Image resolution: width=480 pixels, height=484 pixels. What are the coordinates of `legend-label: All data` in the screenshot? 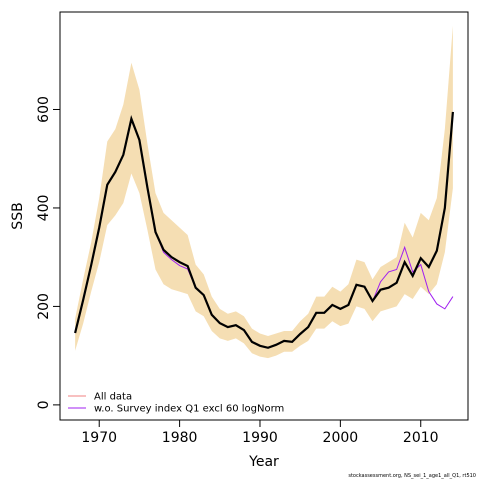 It's located at (113, 397).